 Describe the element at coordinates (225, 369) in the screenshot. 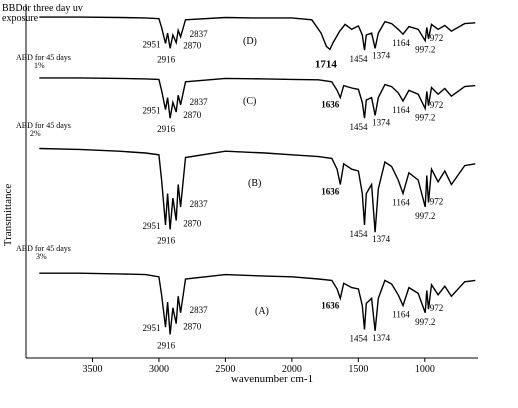

I see `x-tick-label: 2500` at that location.